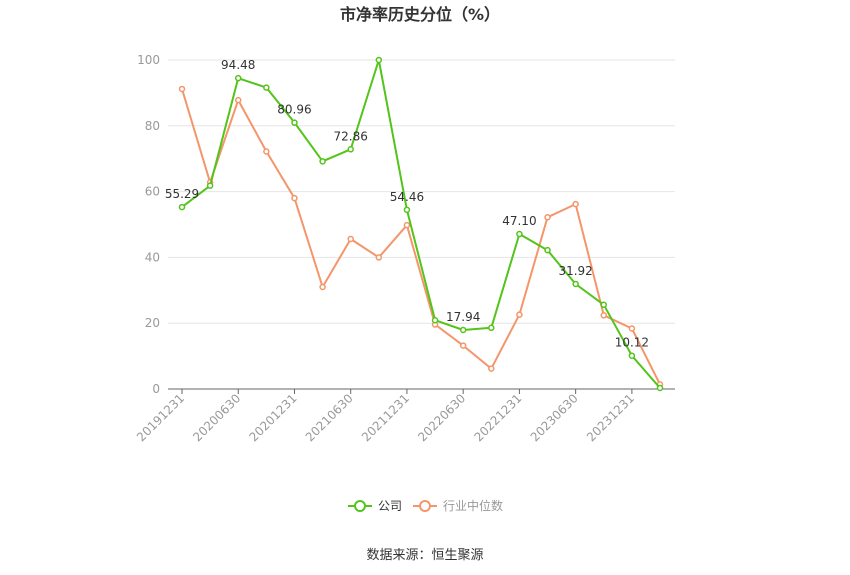 This screenshot has width=850, height=575. I want to click on data-label: 80.96, so click(294, 110).